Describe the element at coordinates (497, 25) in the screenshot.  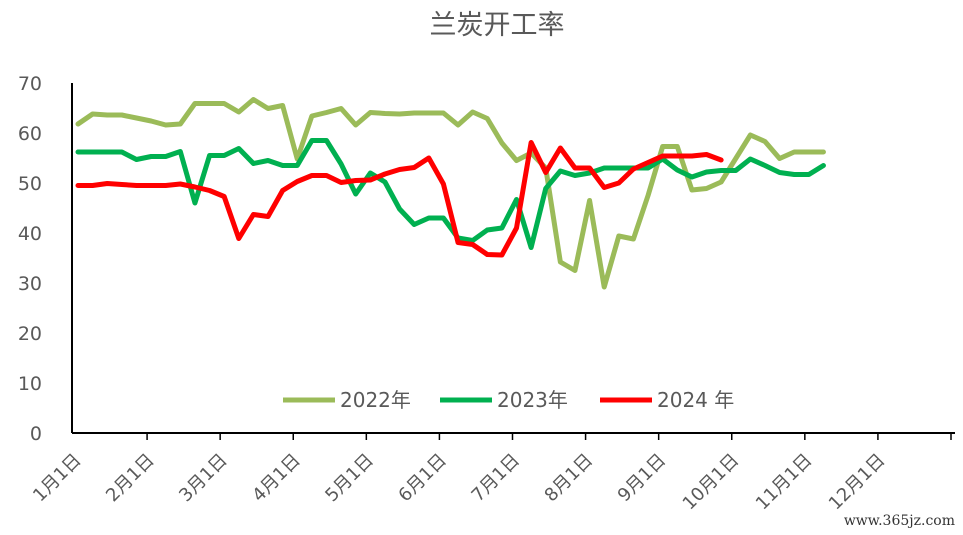
I see `chart-title: 兰炭开工率` at that location.